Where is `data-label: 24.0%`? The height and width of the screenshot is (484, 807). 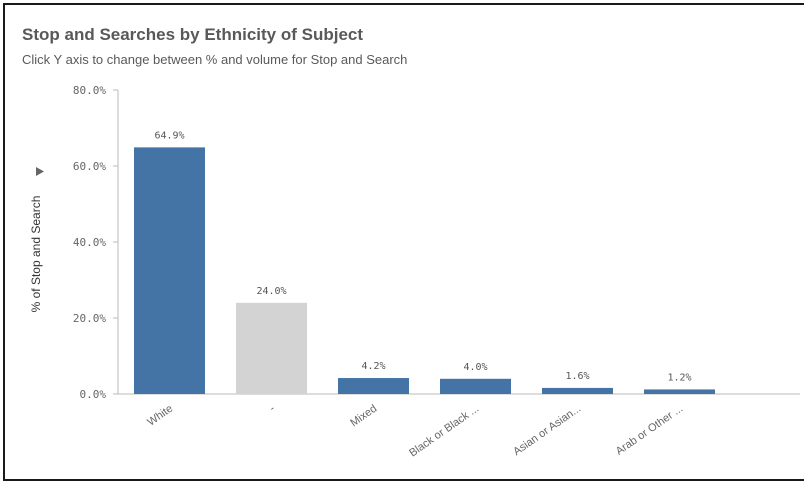 data-label: 24.0% is located at coordinates (271, 291).